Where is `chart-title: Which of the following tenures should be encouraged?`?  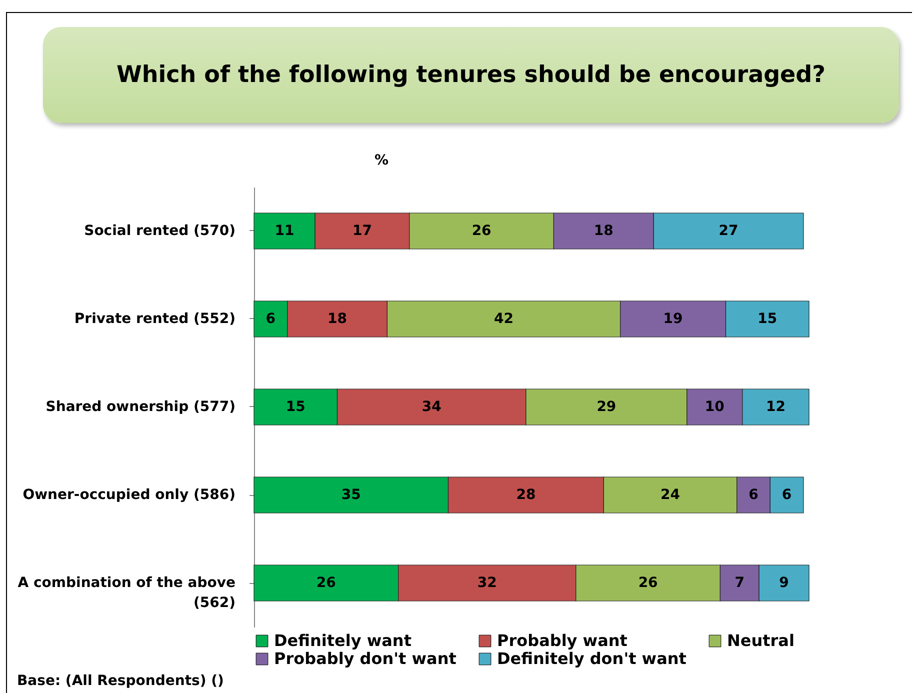 chart-title: Which of the following tenures should be encouraged? is located at coordinates (471, 75).